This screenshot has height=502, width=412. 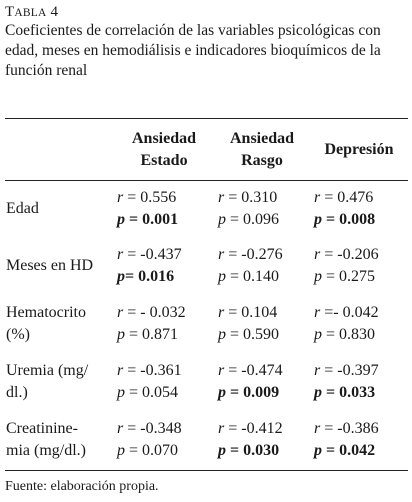 What do you see at coordinates (206, 118) in the screenshot?
I see `top-rule` at bounding box center [206, 118].